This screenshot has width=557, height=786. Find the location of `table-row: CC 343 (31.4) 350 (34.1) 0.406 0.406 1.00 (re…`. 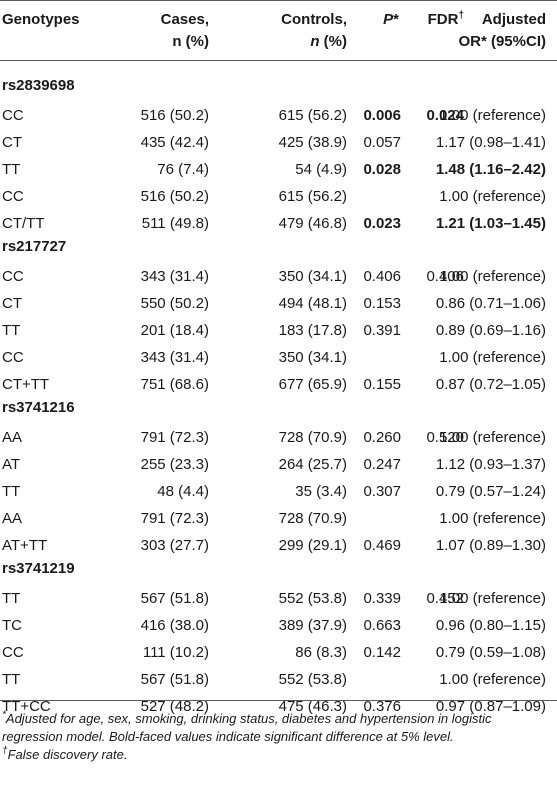

table-row: CC 343 (31.4) 350 (34.1) 0.406 0.406 1.00 (re… is located at coordinates (278, 276).